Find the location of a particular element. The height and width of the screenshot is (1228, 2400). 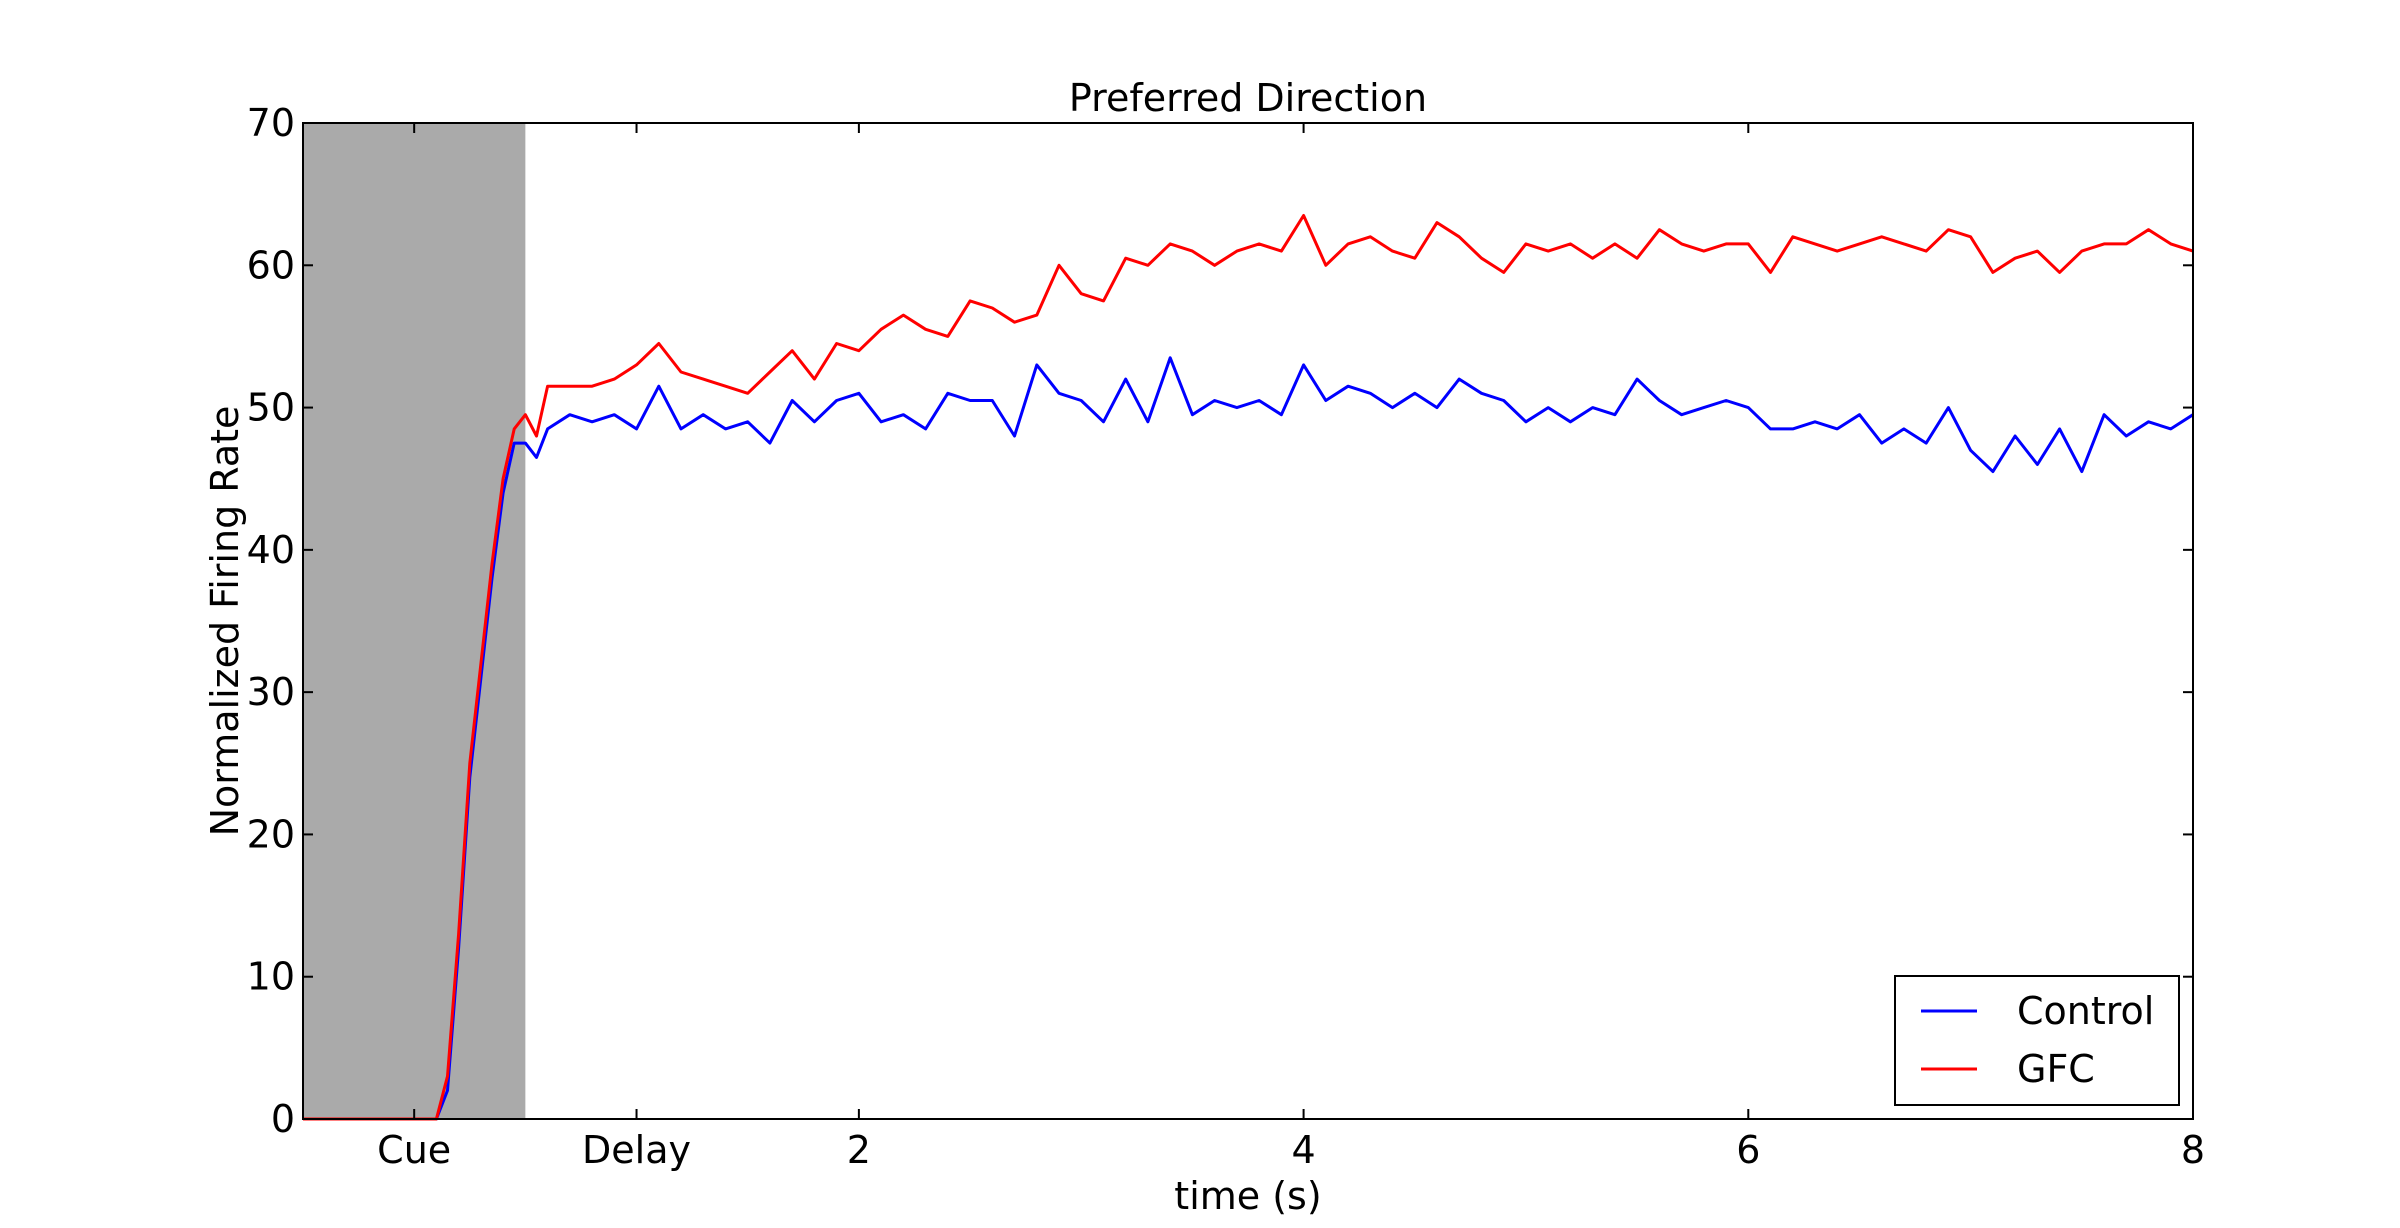

x-tick-label: 4 is located at coordinates (1303, 1150).